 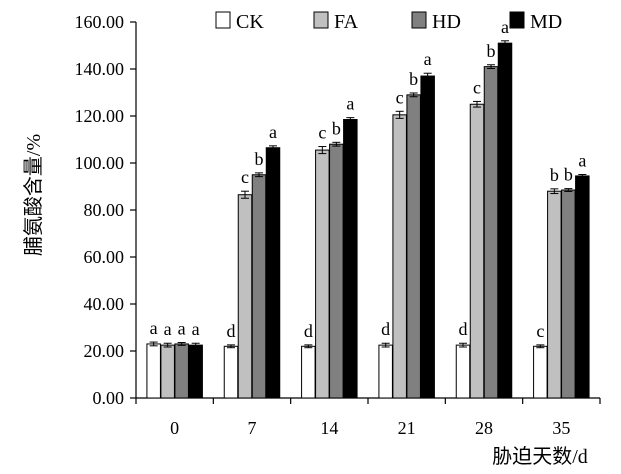 What do you see at coordinates (104, 351) in the screenshot?
I see `y-tick-label: 20.00` at bounding box center [104, 351].